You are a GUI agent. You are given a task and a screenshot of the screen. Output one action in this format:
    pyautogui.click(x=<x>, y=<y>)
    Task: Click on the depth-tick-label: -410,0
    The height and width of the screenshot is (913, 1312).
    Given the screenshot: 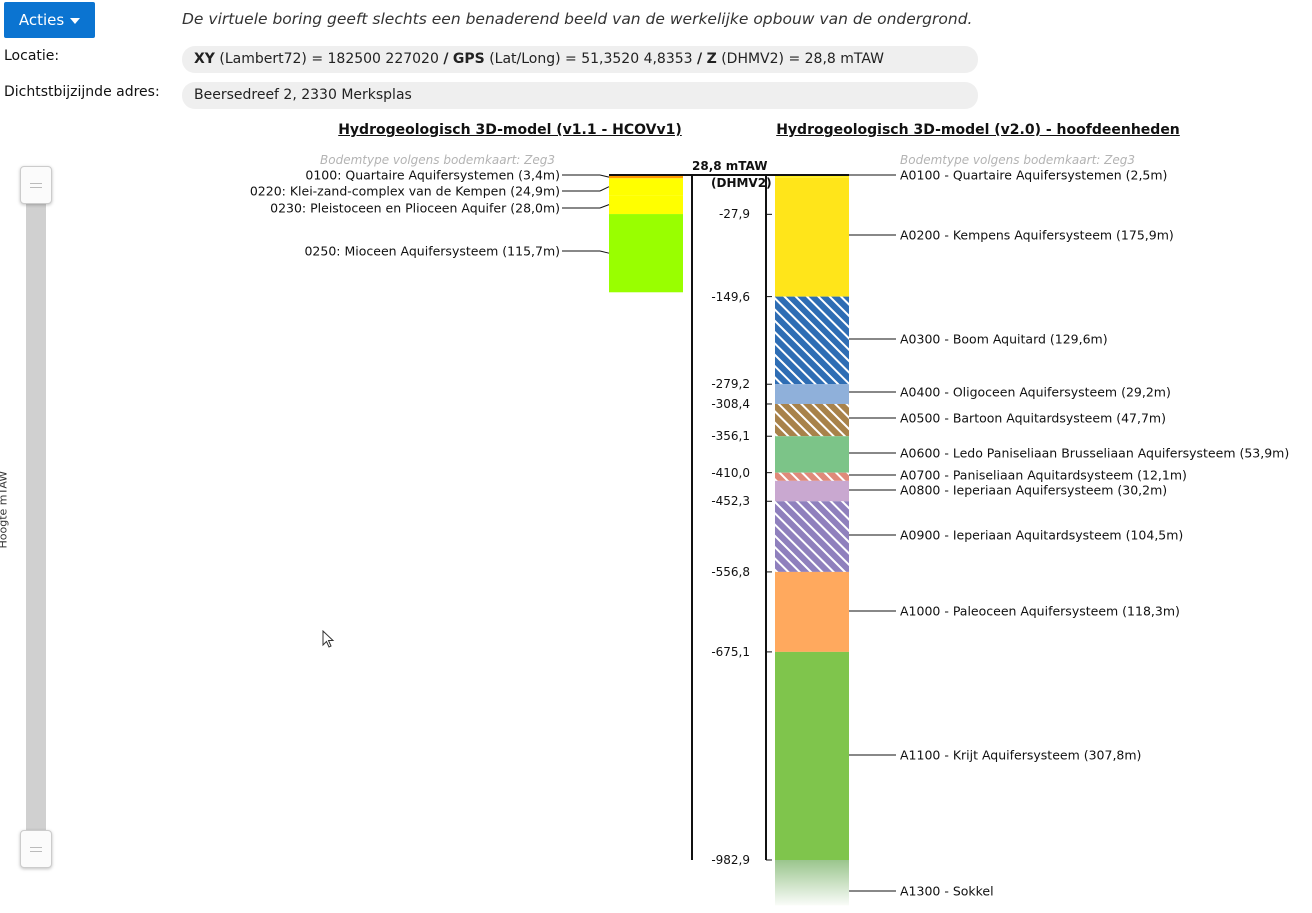 What is the action you would take?
    pyautogui.click(x=730, y=472)
    